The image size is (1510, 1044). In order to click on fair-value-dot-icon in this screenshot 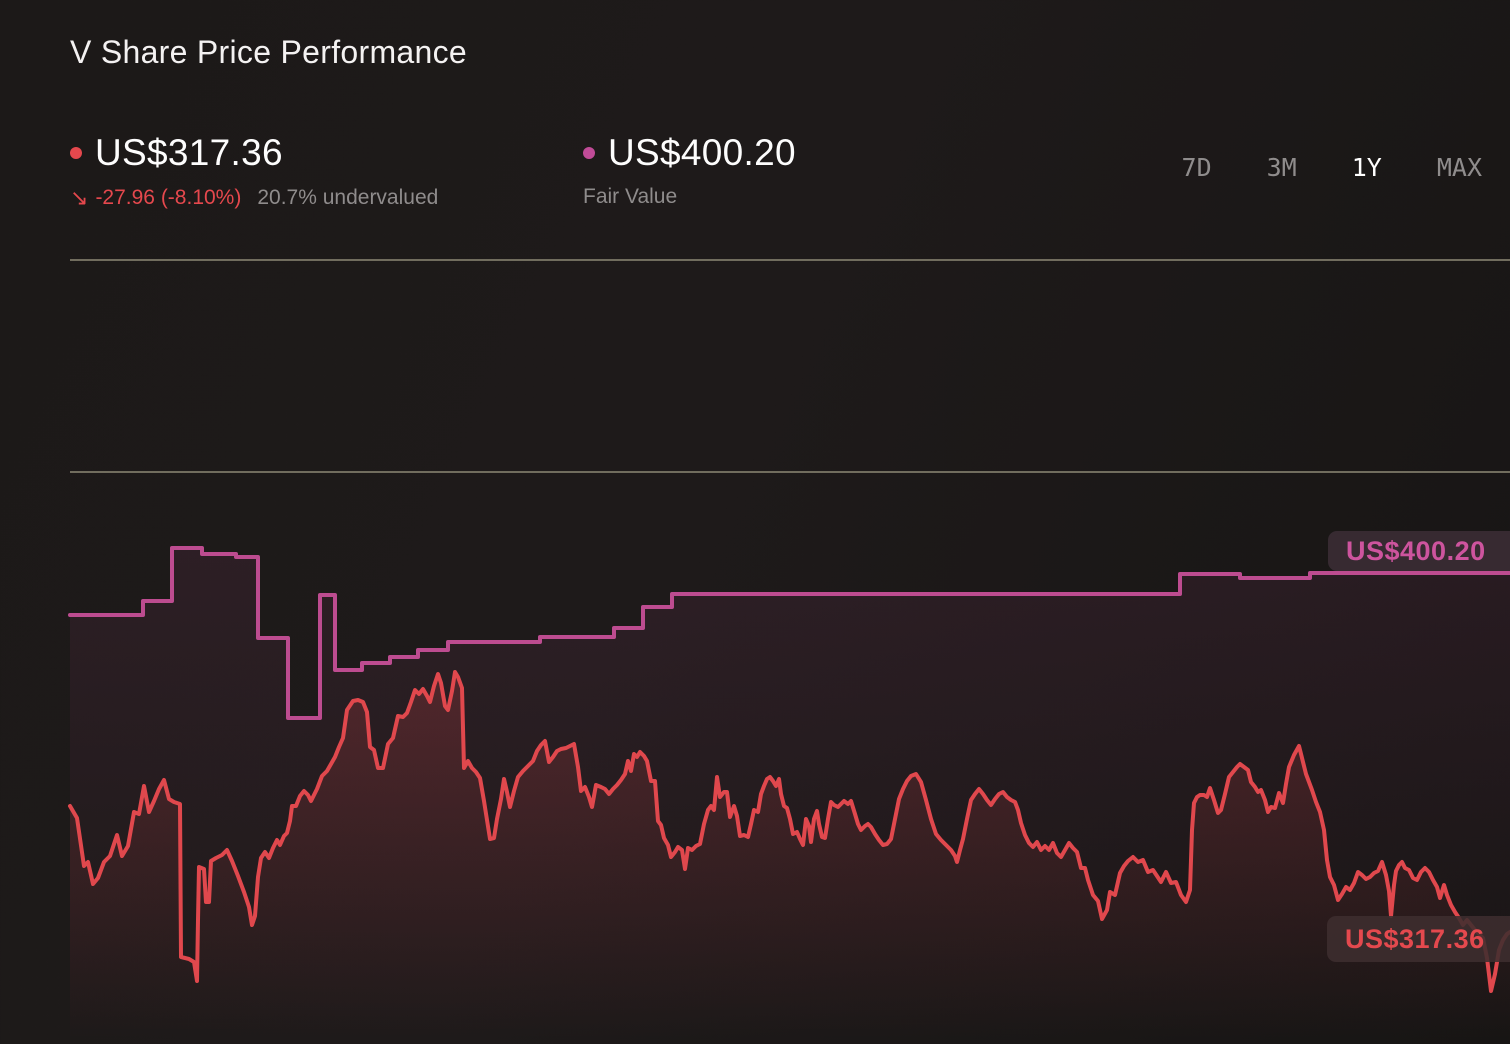, I will do `click(589, 153)`.